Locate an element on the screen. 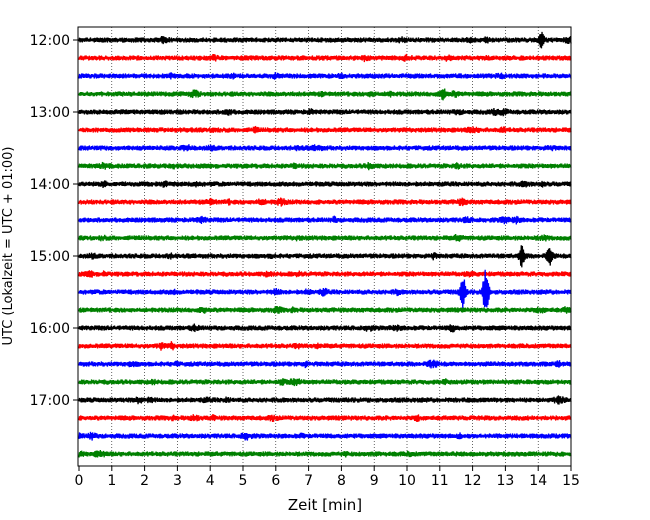 This screenshot has height=520, width=650. x-tick-label: 8 is located at coordinates (341, 481).